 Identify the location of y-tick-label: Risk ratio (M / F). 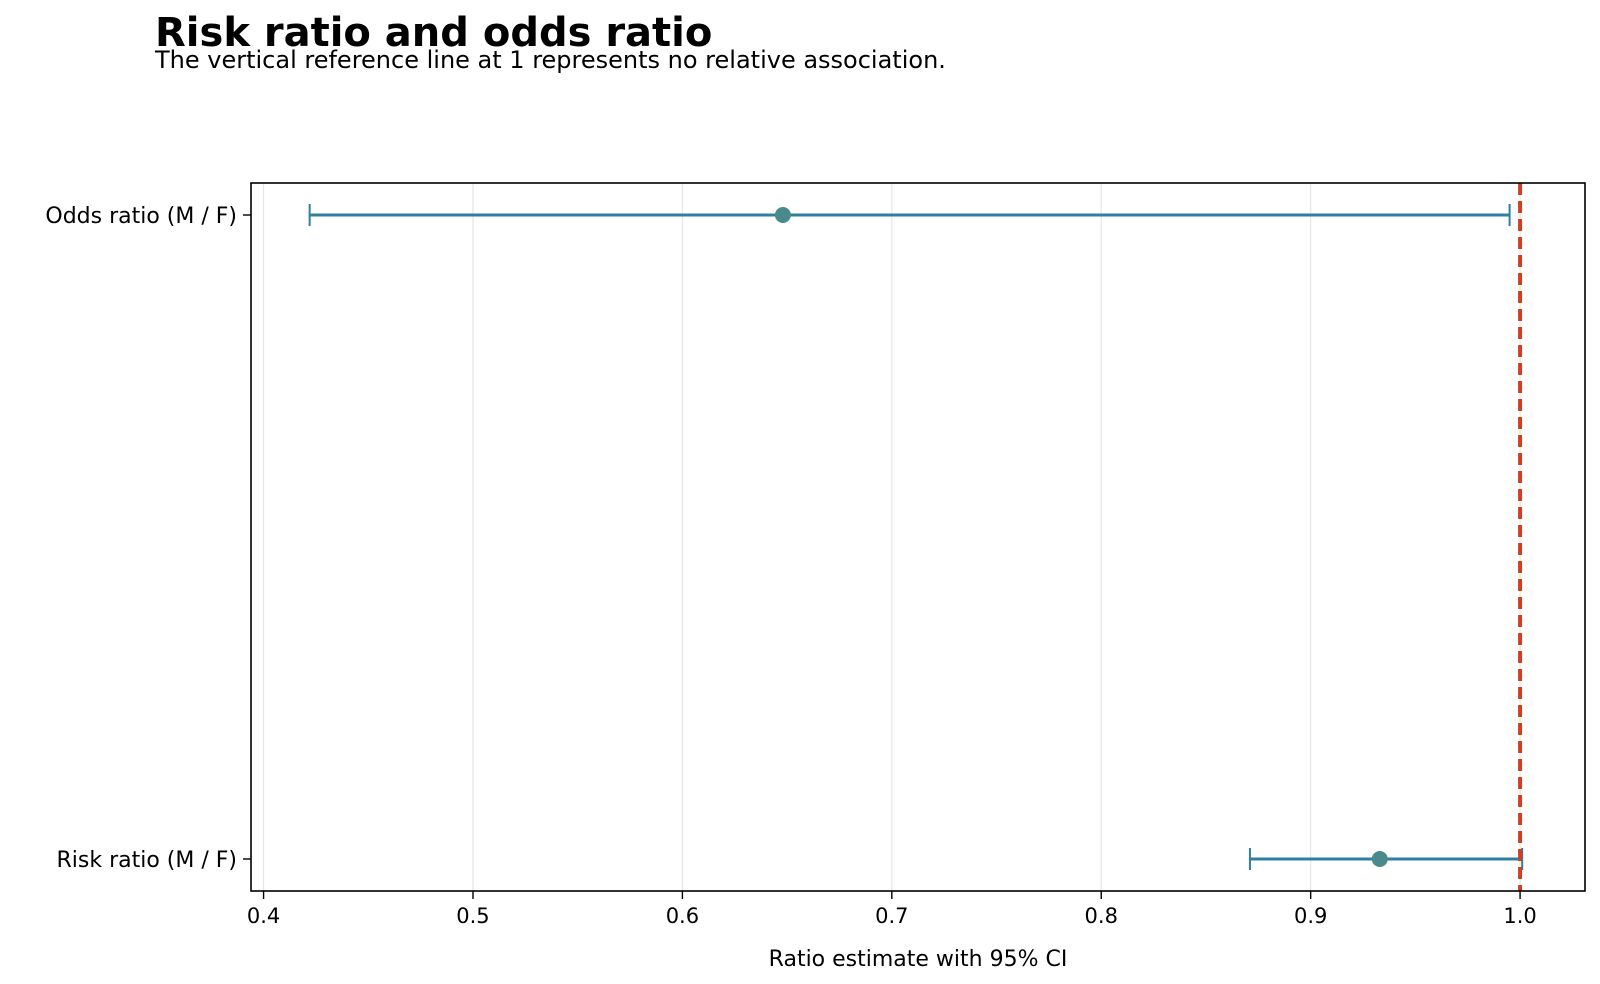
(146, 860).